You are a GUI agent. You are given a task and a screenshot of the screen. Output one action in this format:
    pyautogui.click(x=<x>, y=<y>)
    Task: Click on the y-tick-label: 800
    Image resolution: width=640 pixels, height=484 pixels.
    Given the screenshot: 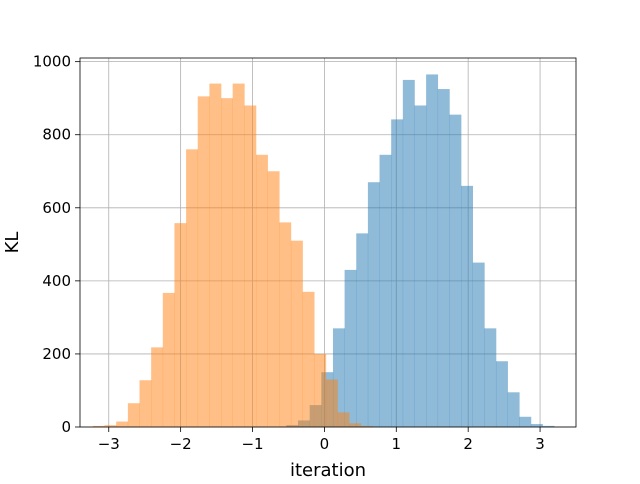 What is the action you would take?
    pyautogui.click(x=56, y=135)
    